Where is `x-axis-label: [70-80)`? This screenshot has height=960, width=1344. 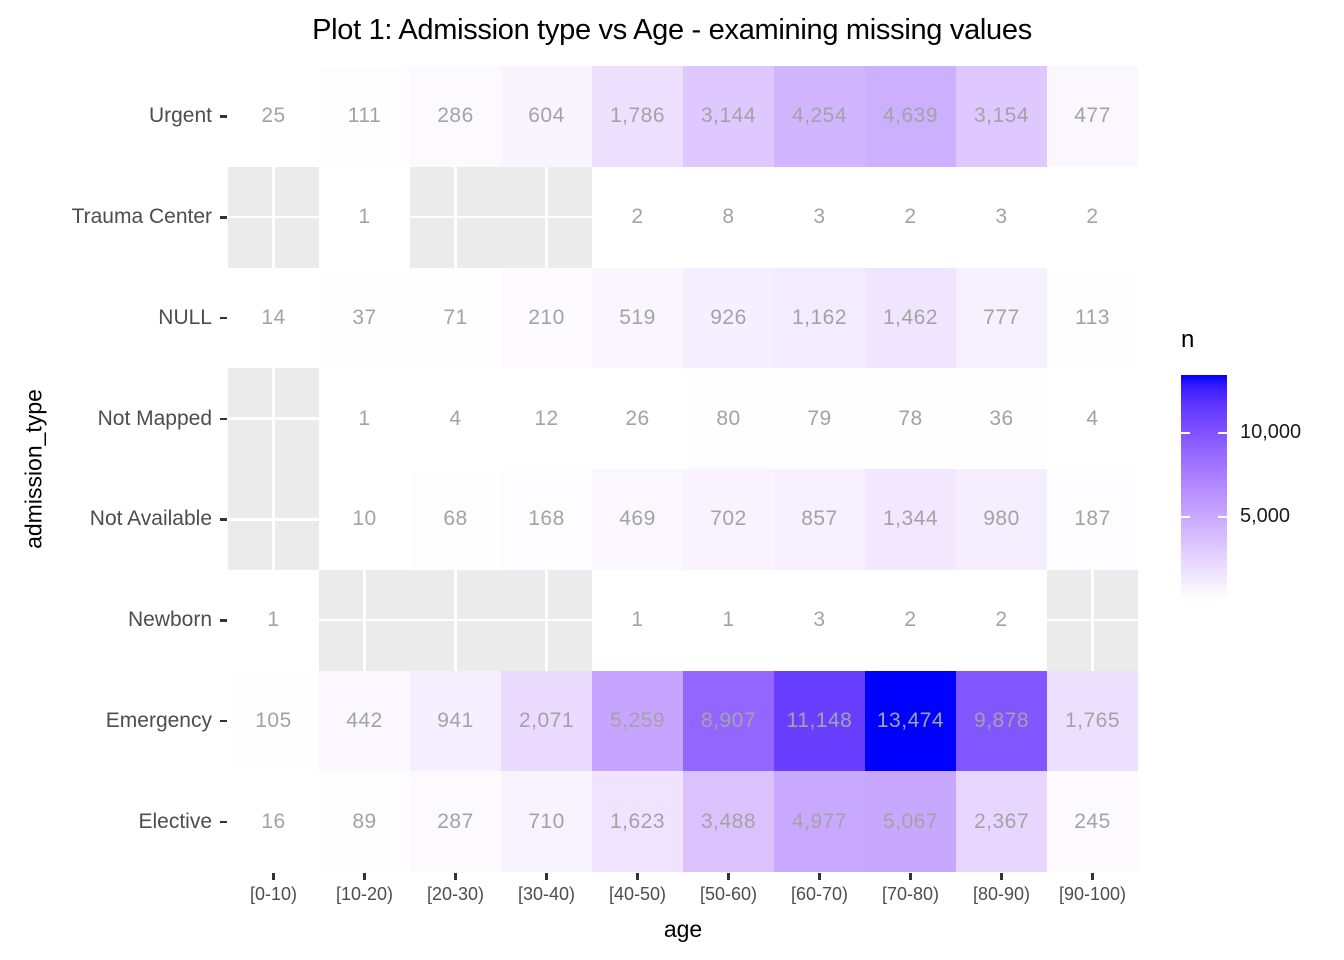 x-axis-label: [70-80) is located at coordinates (910, 894).